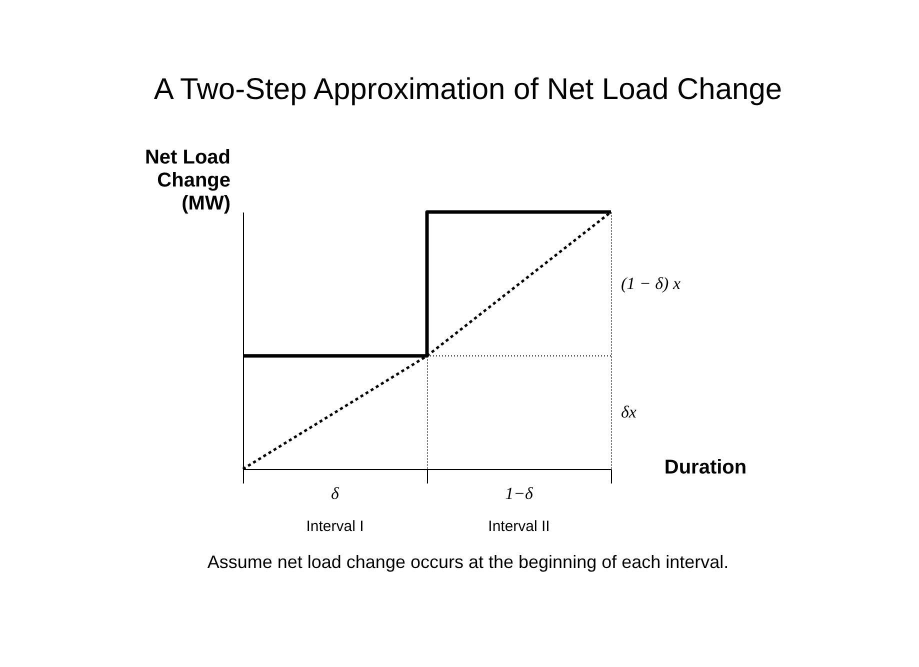  I want to click on text: δx, so click(629, 412).